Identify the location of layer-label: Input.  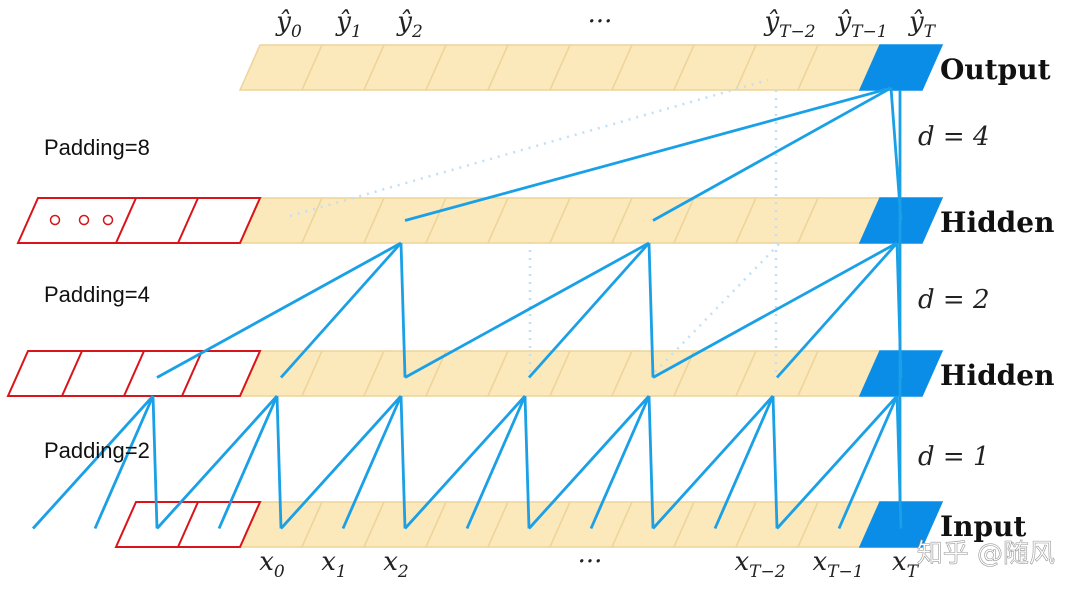
(983, 526).